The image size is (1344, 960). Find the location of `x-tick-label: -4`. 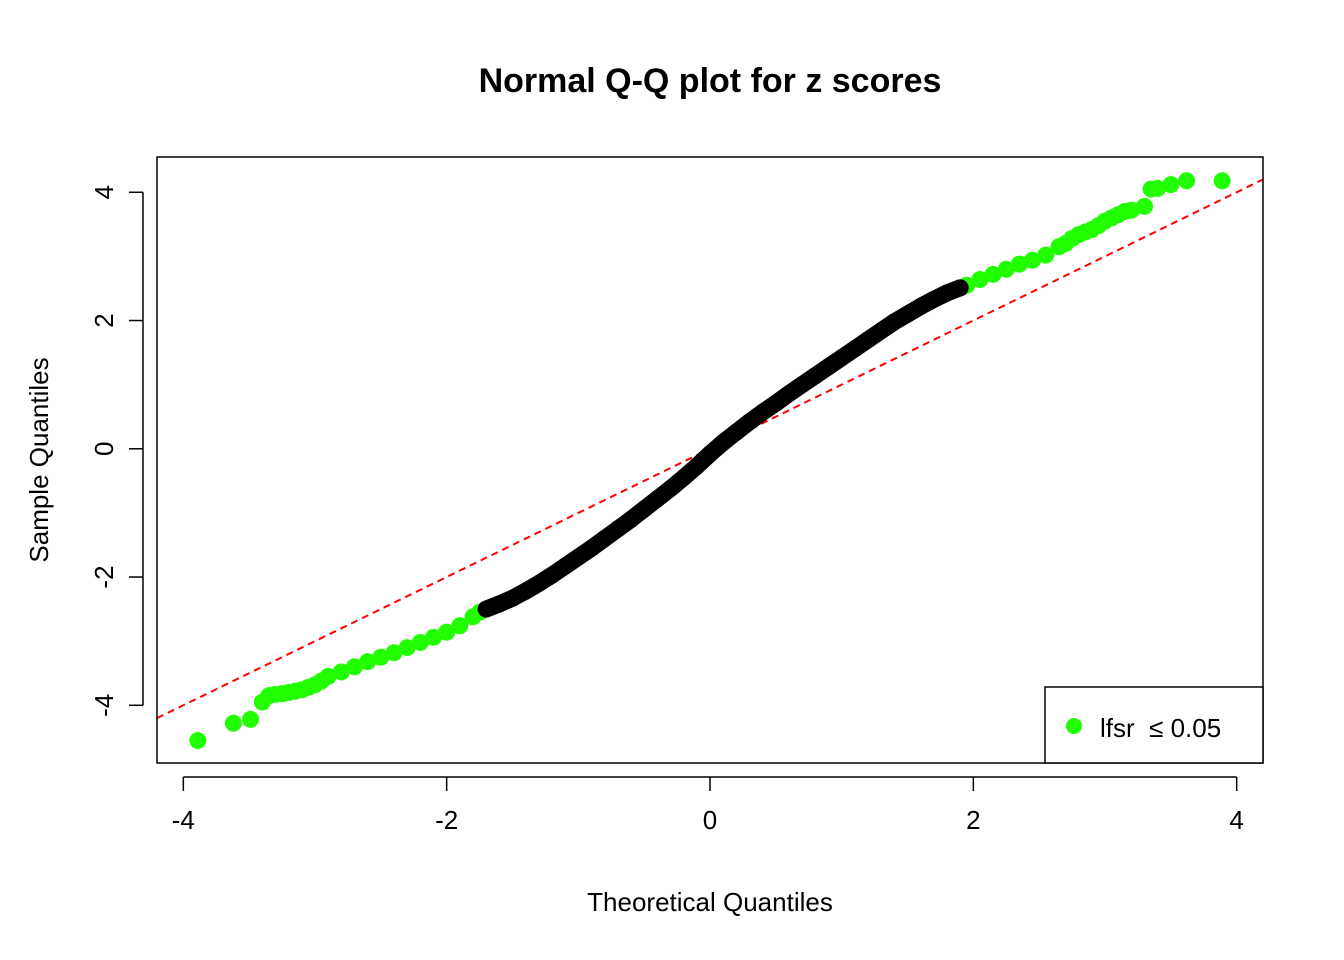

x-tick-label: -4 is located at coordinates (183, 820).